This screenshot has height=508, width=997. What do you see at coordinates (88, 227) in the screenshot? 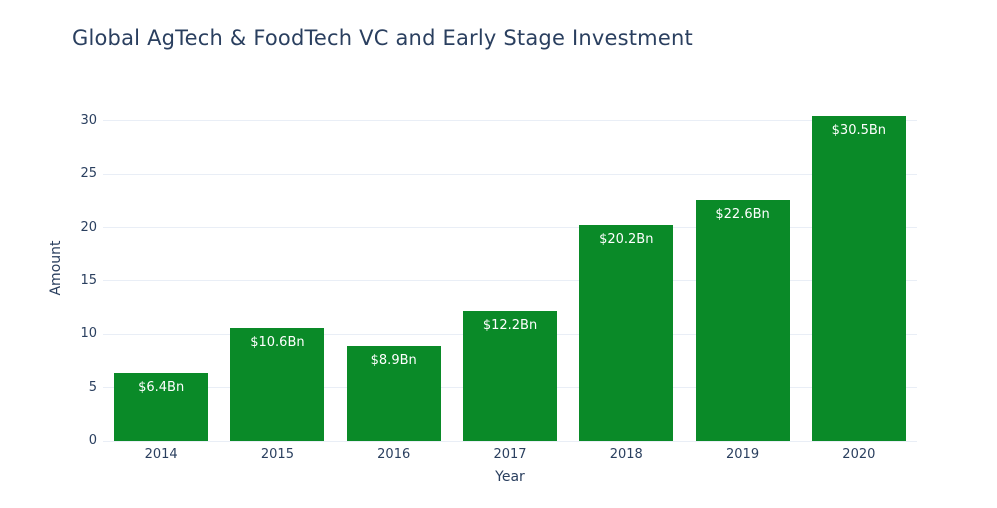
I see `y-tick-label: 20` at bounding box center [88, 227].